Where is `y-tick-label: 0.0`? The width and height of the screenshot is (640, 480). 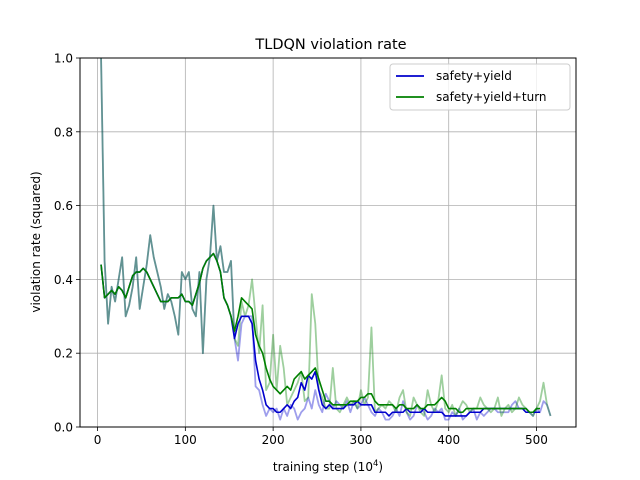
y-tick-label: 0.0 is located at coordinates (63, 428).